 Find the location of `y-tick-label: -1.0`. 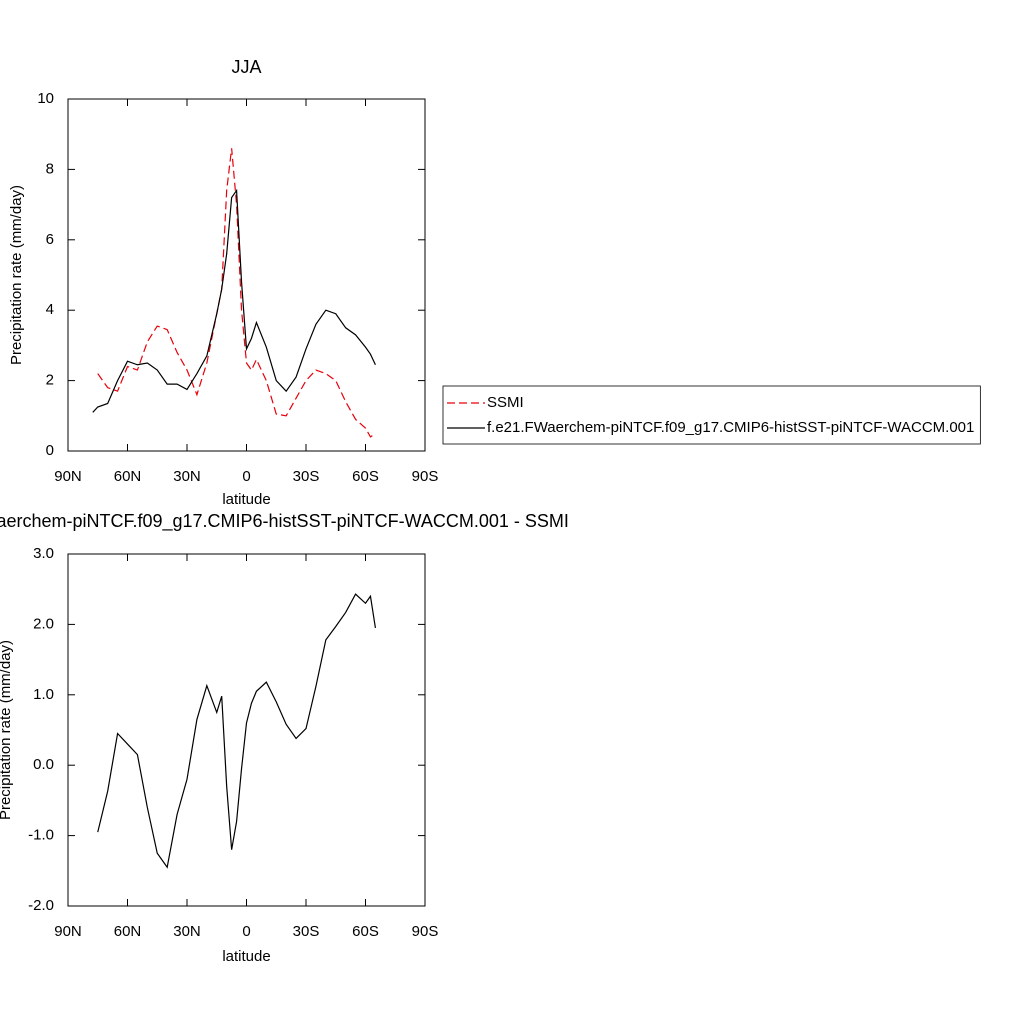

y-tick-label: -1.0 is located at coordinates (41, 835).